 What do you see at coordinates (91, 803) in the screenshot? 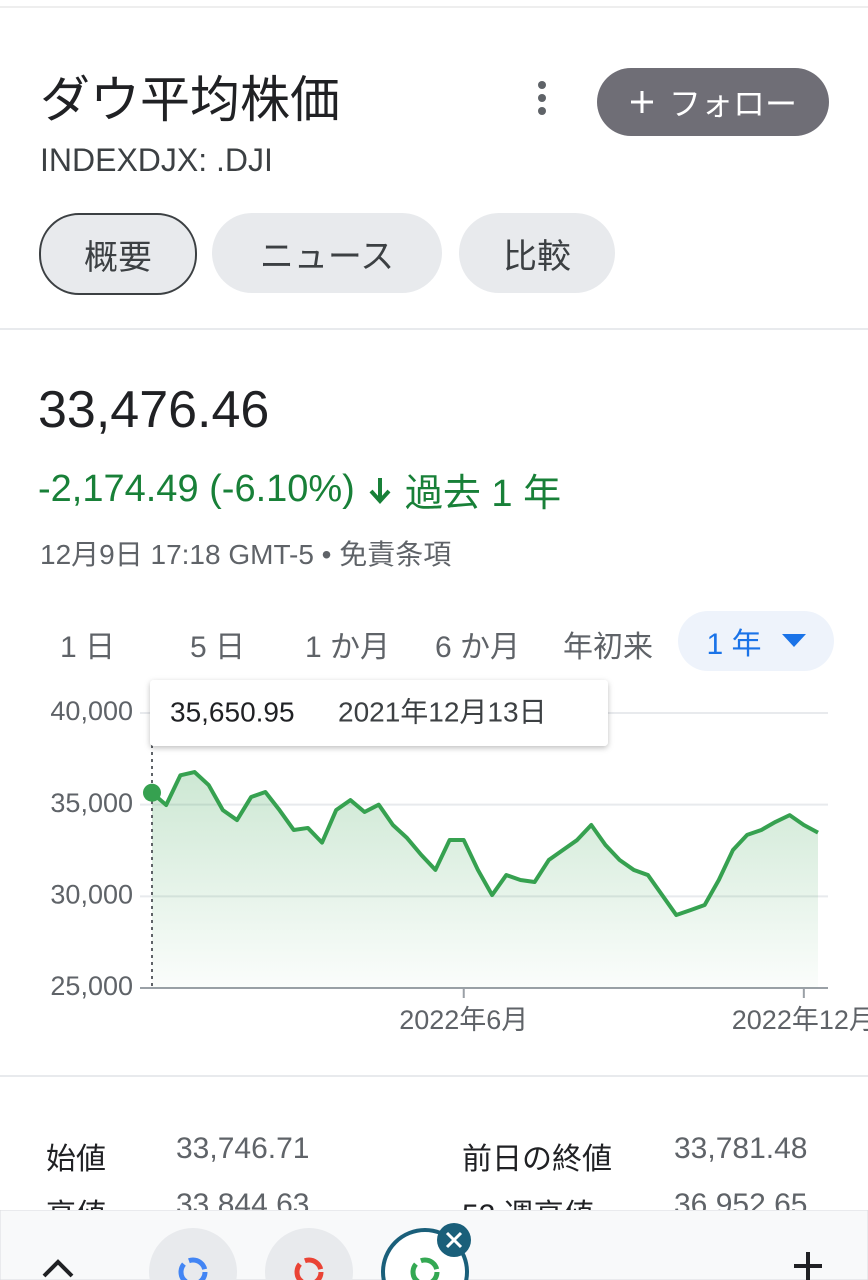
I see `y-tick-label: 35,000` at bounding box center [91, 803].